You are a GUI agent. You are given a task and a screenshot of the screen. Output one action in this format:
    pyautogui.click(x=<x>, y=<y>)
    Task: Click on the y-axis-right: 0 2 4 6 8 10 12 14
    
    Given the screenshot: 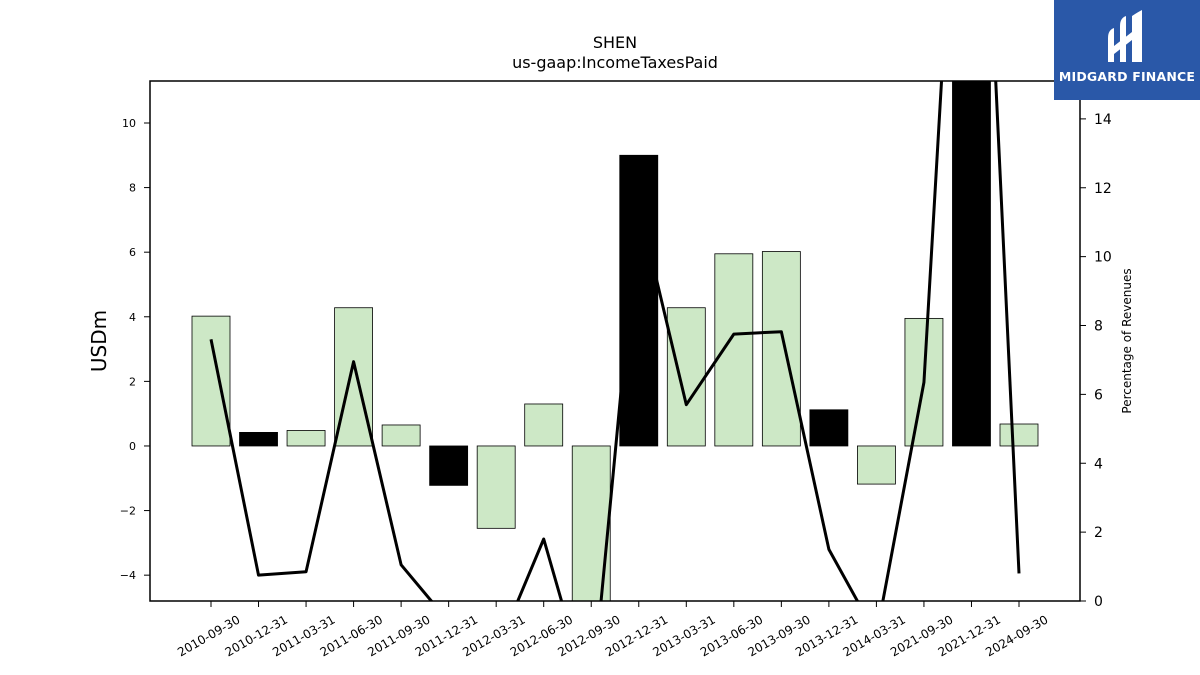 What is the action you would take?
    pyautogui.click(x=1096, y=361)
    